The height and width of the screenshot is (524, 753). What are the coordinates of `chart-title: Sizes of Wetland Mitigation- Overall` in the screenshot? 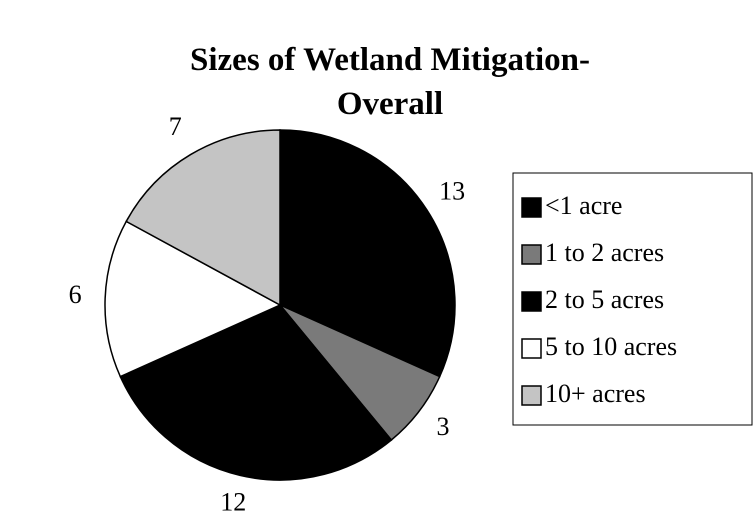 It's located at (390, 82).